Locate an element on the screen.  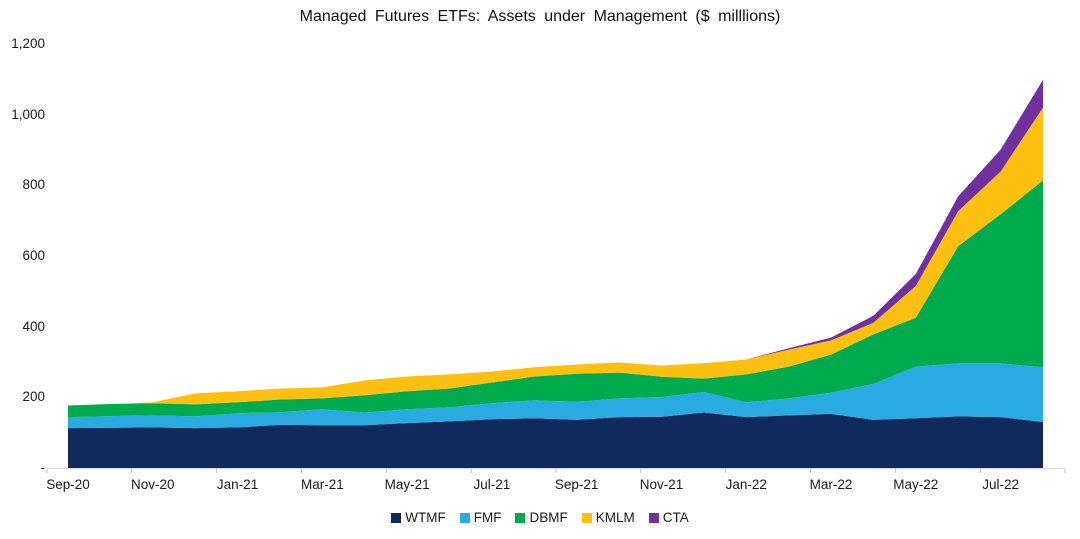
x-axis-tick-label: Nov-21 is located at coordinates (661, 484).